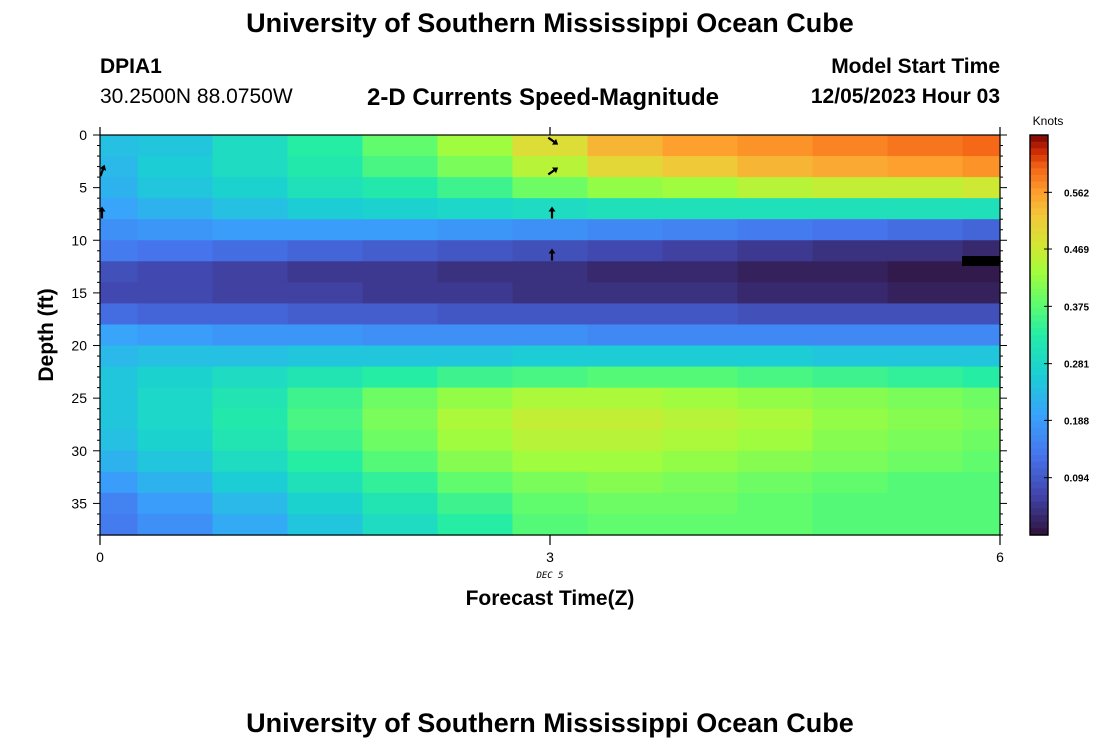 The image size is (1100, 750). I want to click on product-title: 2-D Currents Speed-Magnitude, so click(543, 97).